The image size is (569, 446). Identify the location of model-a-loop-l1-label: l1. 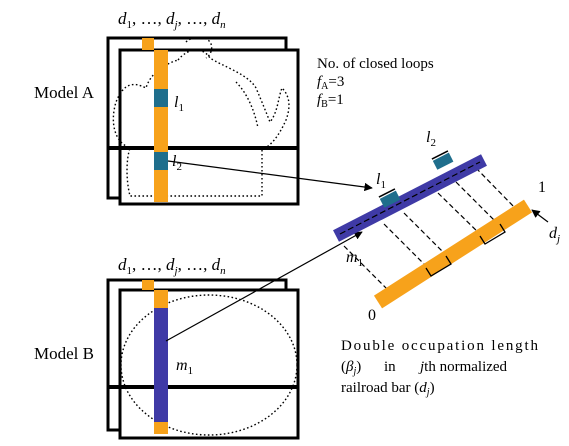
(179, 104).